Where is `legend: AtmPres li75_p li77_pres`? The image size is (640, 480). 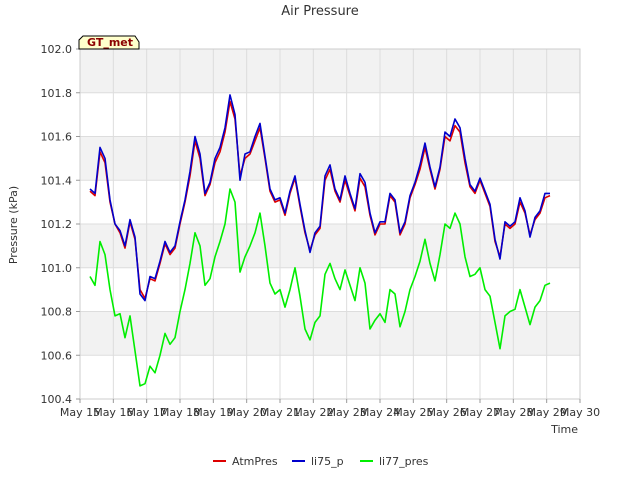
legend: AtmPres li75_p li77_pres is located at coordinates (321, 461).